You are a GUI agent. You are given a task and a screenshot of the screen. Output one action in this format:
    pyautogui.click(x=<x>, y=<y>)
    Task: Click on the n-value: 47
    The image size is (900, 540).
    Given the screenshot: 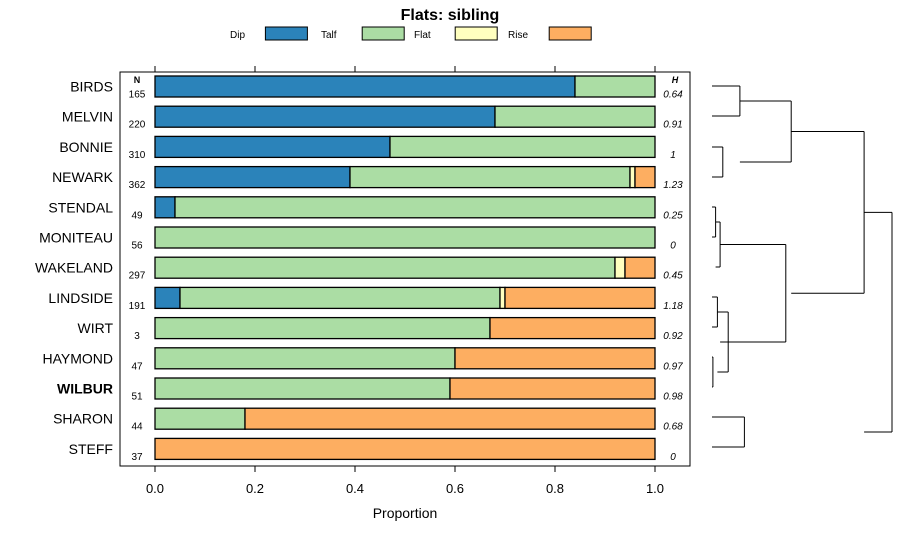 What is the action you would take?
    pyautogui.click(x=137, y=366)
    